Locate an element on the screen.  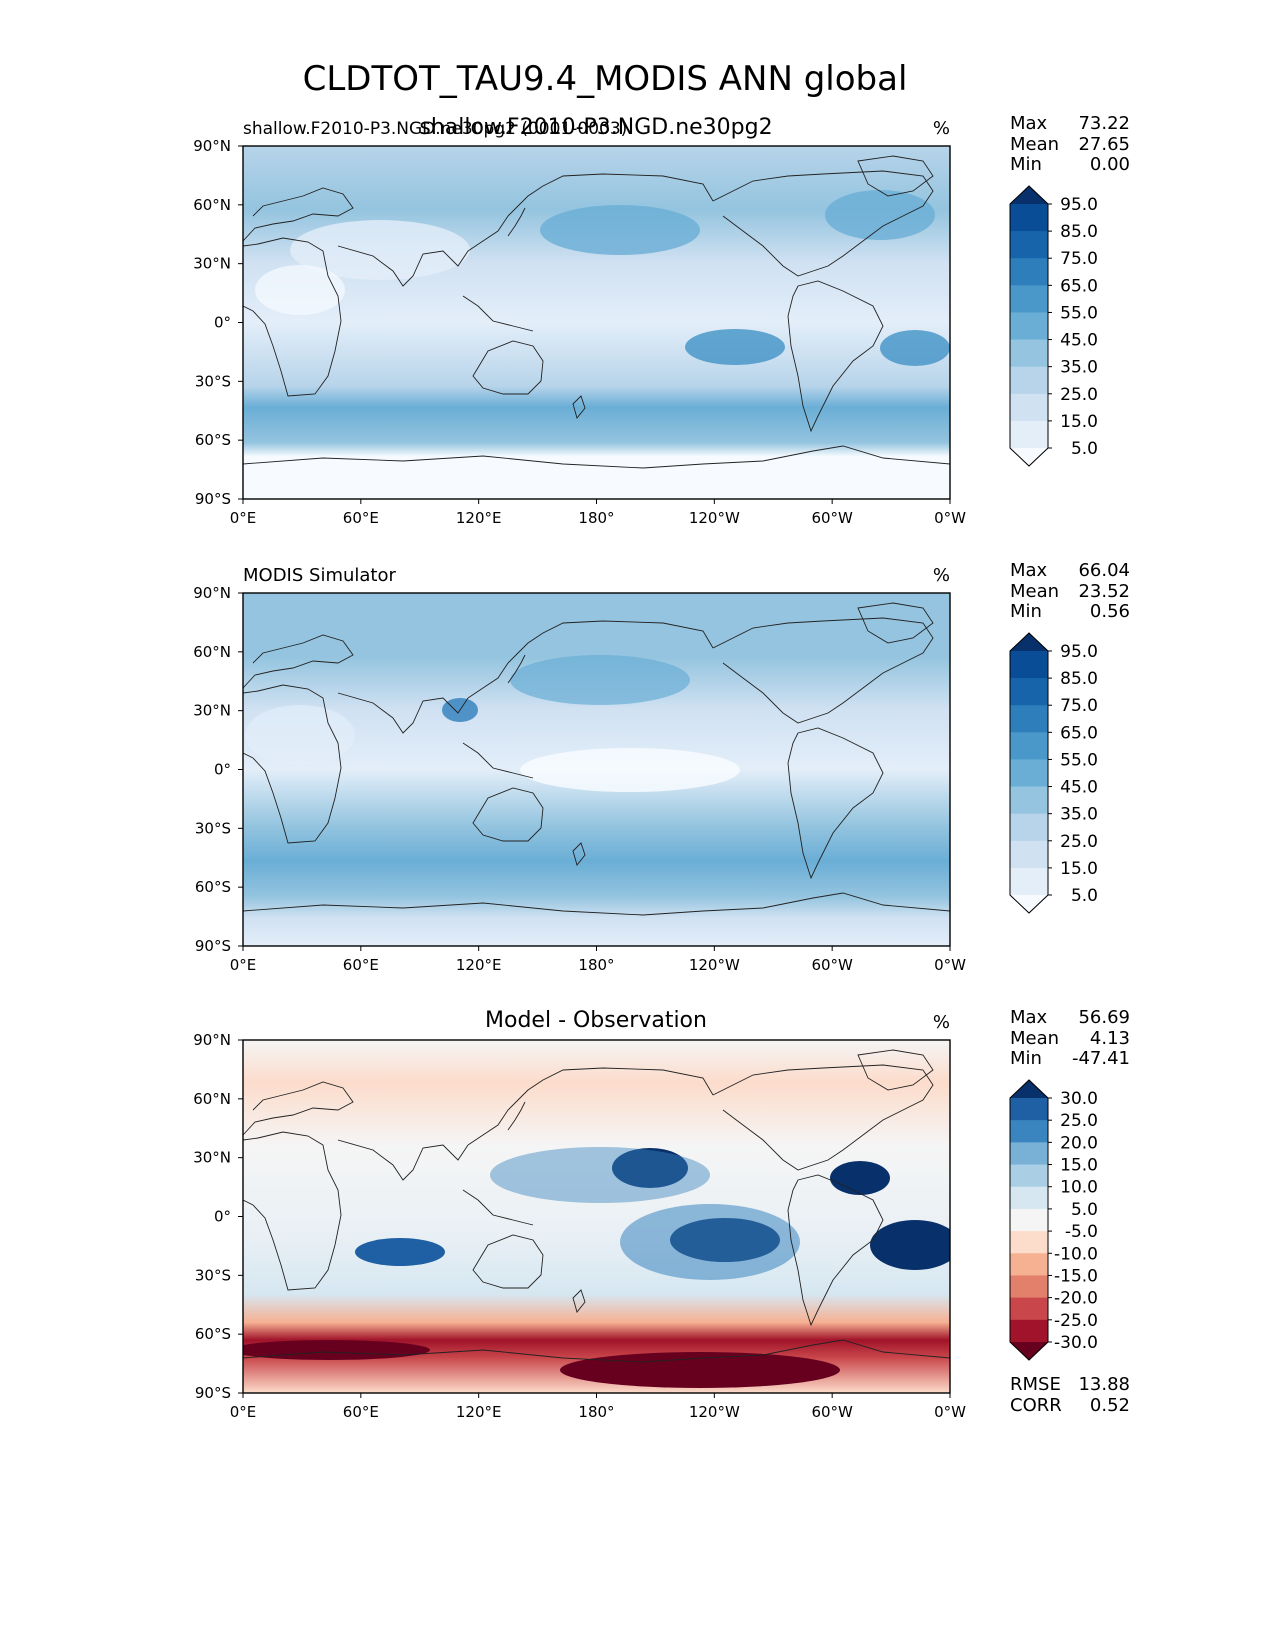
colorbar-extend-top is located at coordinates (1029, 195).